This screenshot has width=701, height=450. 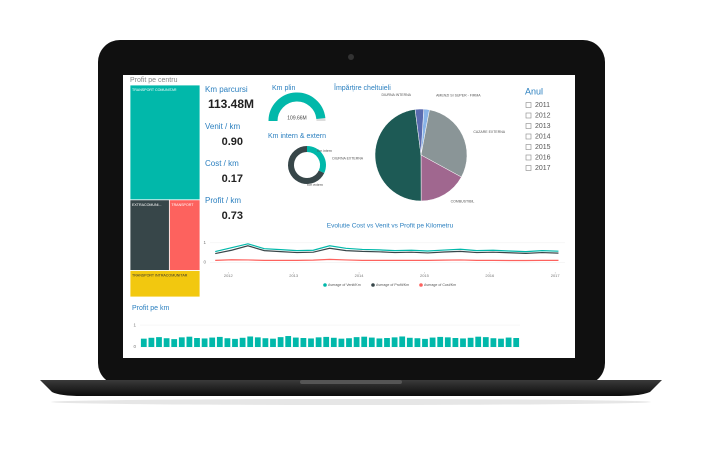 I want to click on kpi-label: Venit / km, so click(x=222, y=126).